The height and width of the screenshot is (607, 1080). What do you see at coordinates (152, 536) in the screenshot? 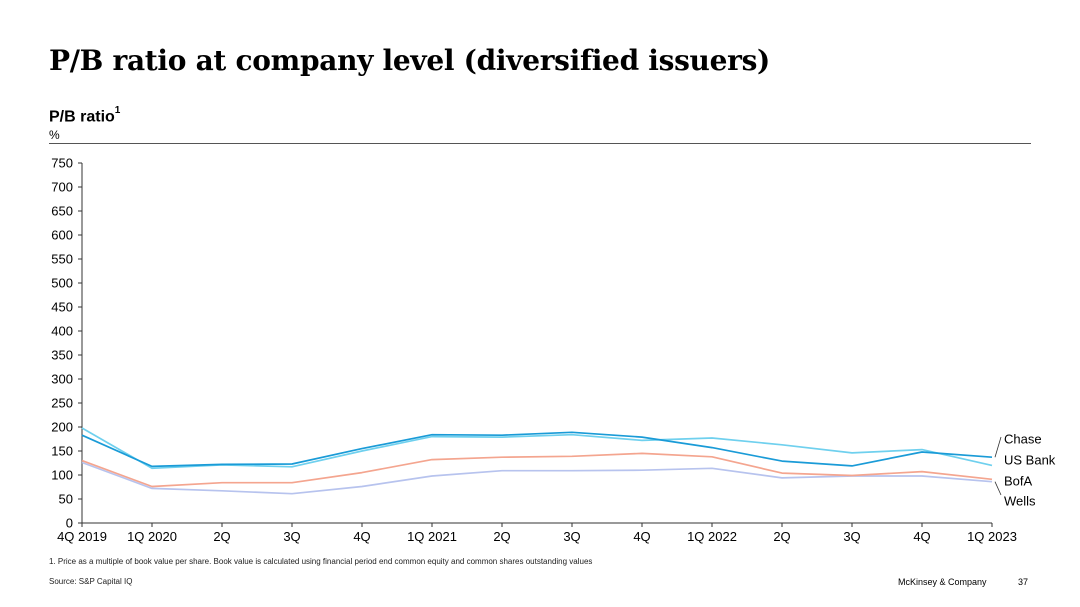
I see `x-tick-label: 1Q 2020` at bounding box center [152, 536].